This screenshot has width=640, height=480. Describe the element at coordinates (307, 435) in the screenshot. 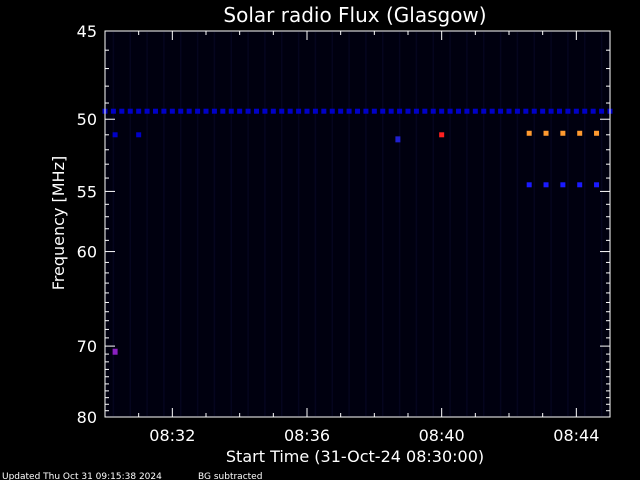

I see `x-tick-label: 08:36` at that location.